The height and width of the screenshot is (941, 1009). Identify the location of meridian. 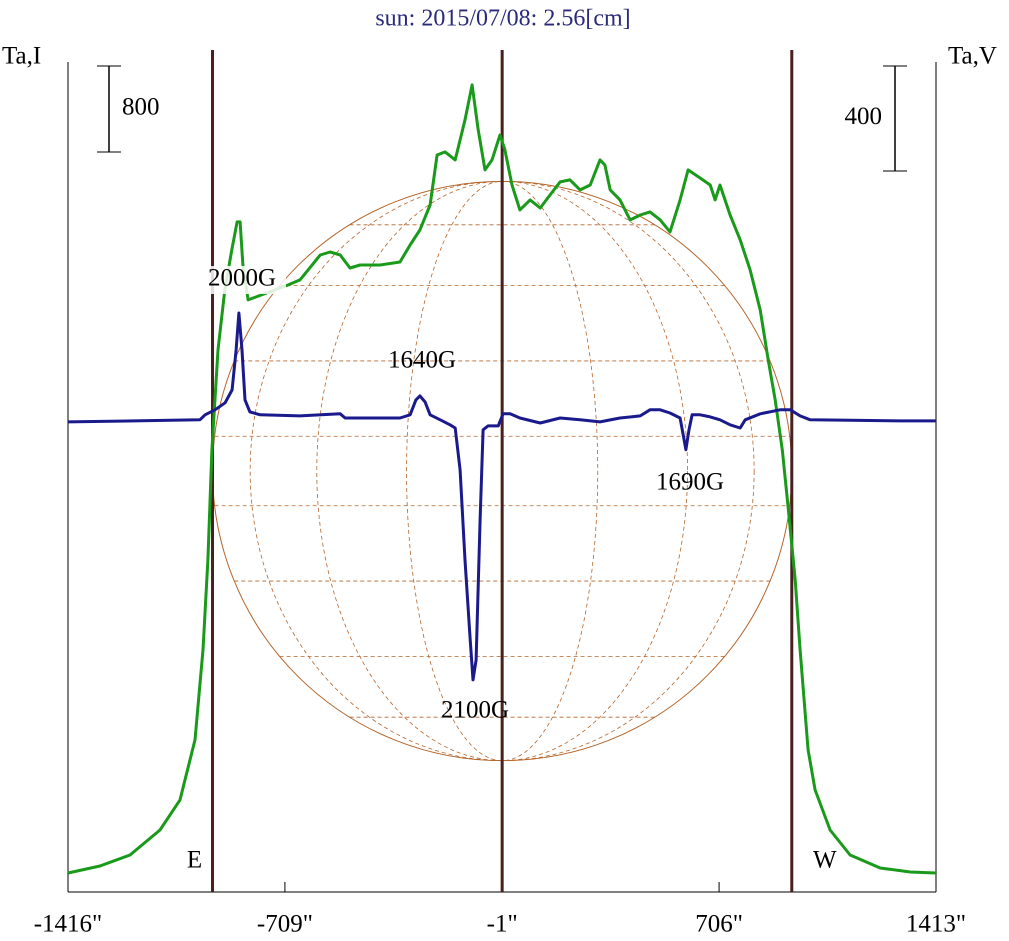
(502, 471).